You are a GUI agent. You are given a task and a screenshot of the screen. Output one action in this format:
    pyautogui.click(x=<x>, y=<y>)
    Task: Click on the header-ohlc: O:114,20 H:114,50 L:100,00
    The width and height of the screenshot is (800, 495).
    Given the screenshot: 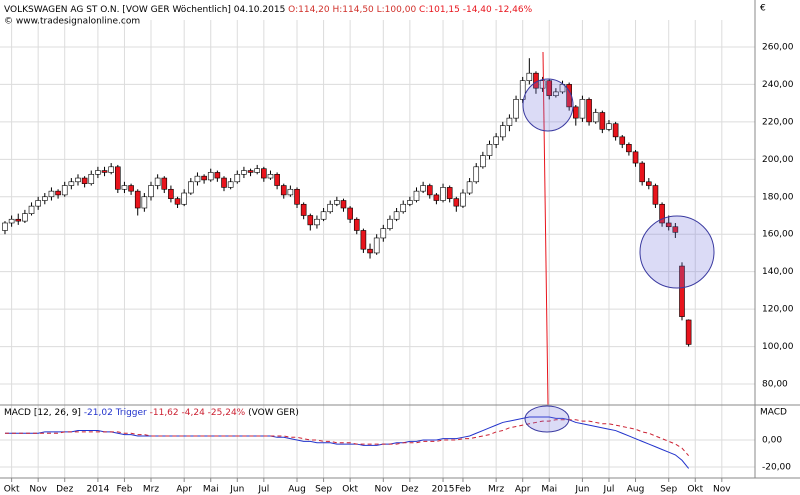 What is the action you would take?
    pyautogui.click(x=352, y=10)
    